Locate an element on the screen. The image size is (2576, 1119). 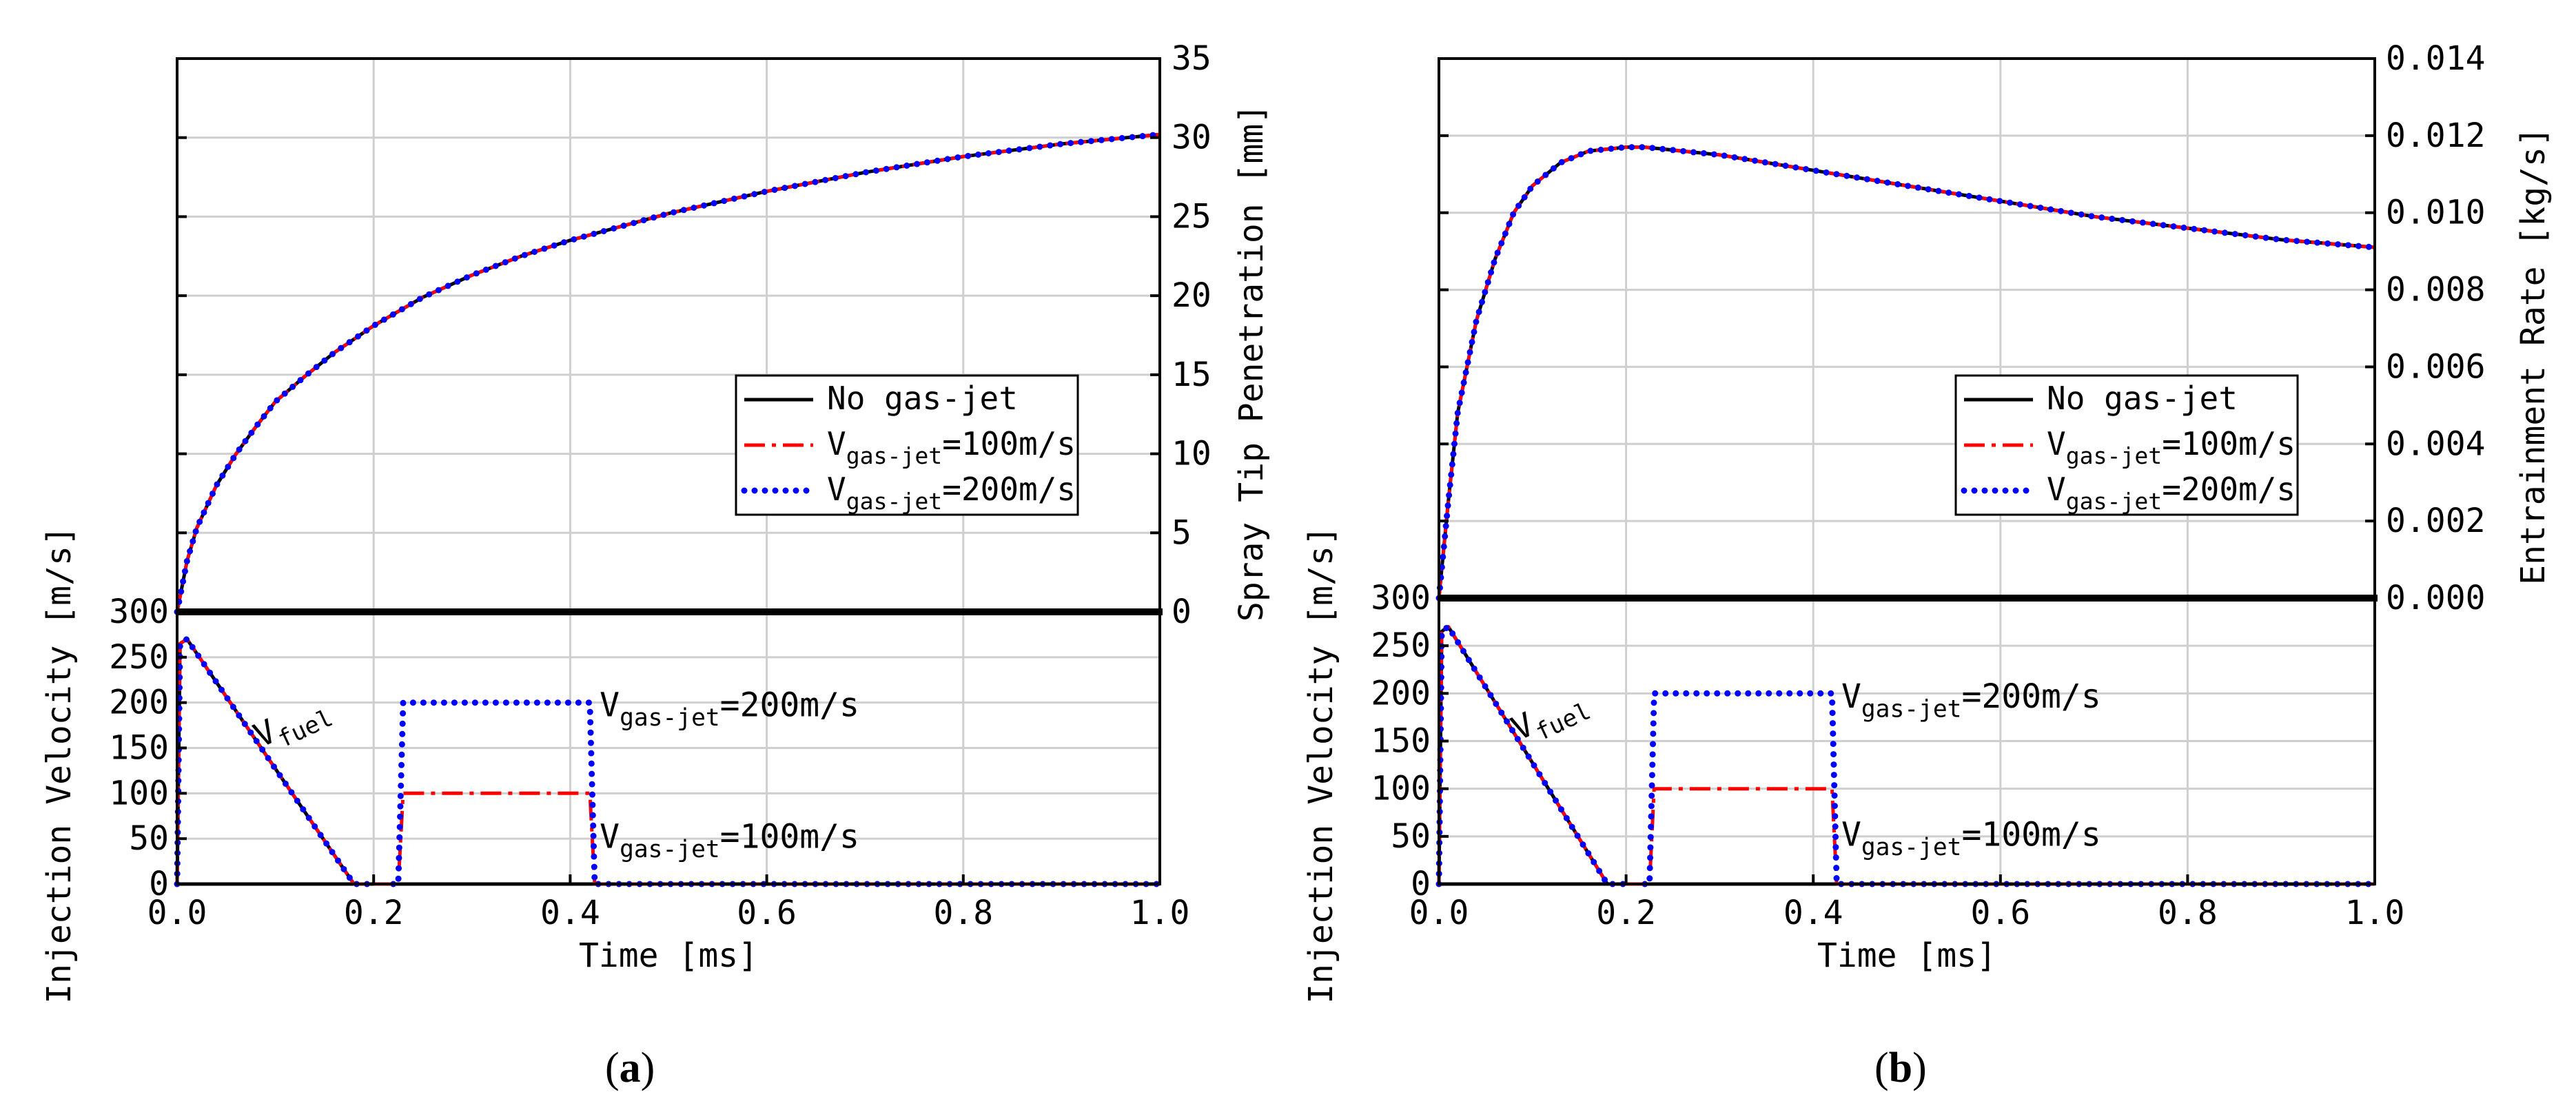
y-tick-label-right: 5 is located at coordinates (1182, 532).